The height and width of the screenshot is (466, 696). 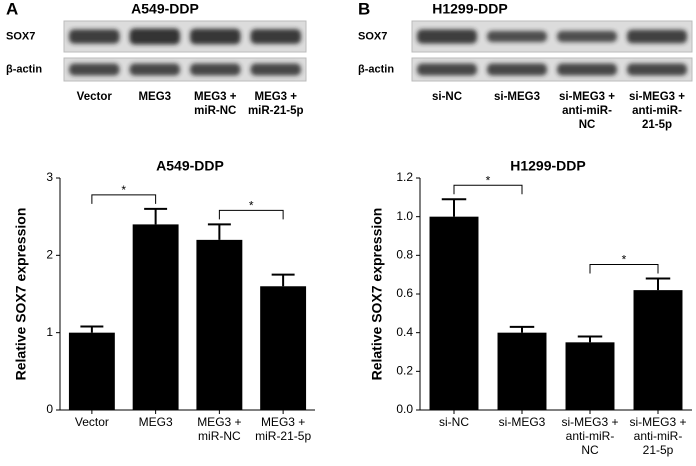 I want to click on y-tick-label: 0, so click(x=49, y=409).